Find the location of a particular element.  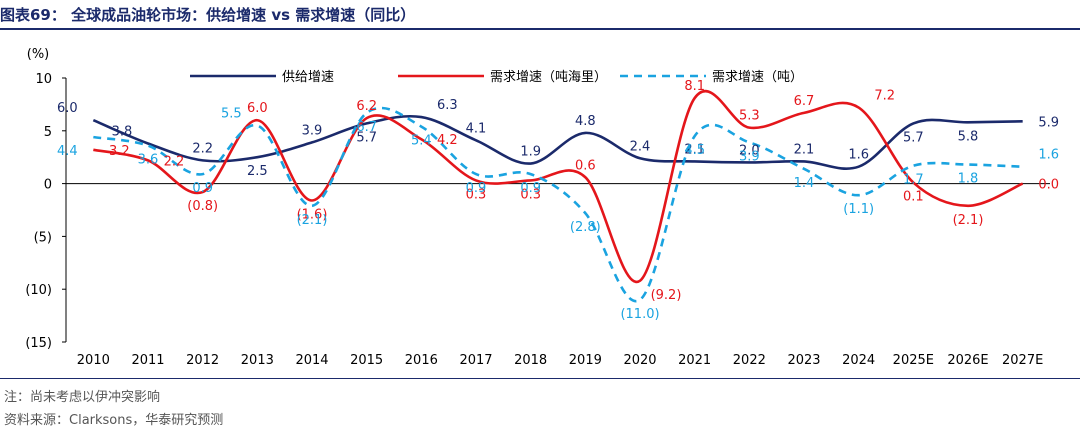

x-tick-label: 2016 is located at coordinates (421, 360).